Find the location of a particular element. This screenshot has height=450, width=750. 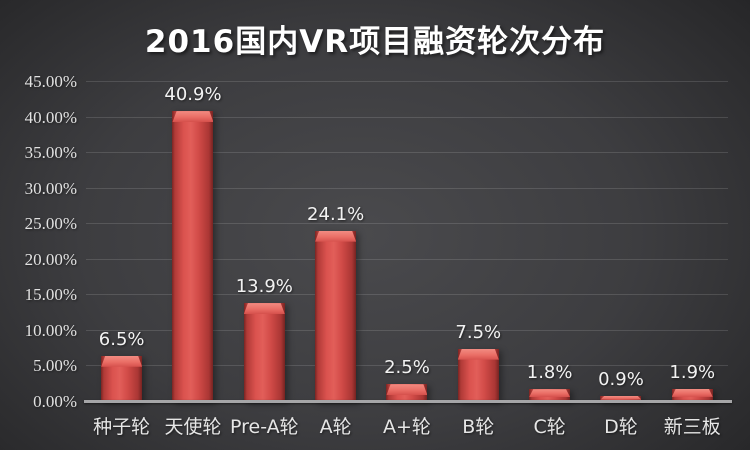

bar-value-label: 2.5% is located at coordinates (407, 368).